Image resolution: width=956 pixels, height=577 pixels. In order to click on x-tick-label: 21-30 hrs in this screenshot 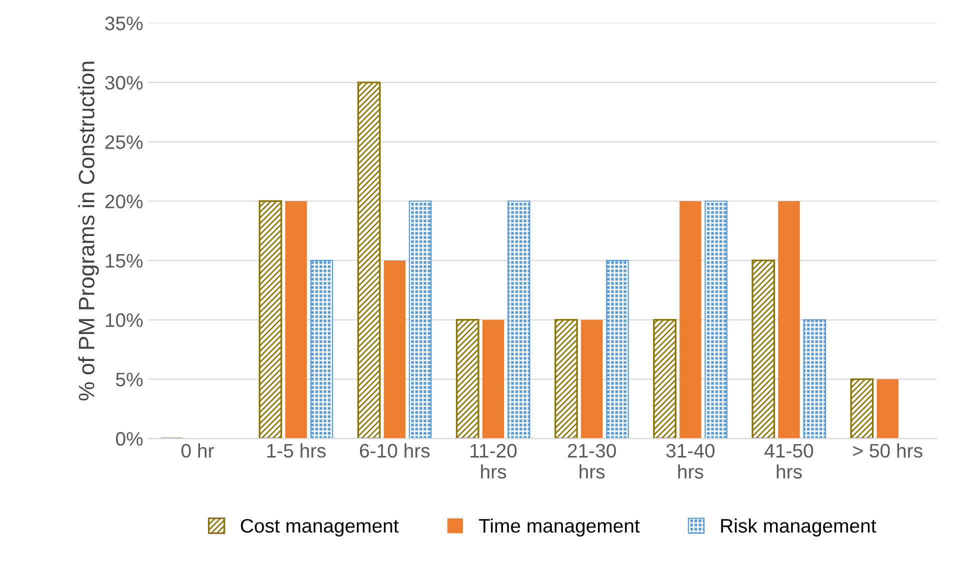, I will do `click(592, 461)`.